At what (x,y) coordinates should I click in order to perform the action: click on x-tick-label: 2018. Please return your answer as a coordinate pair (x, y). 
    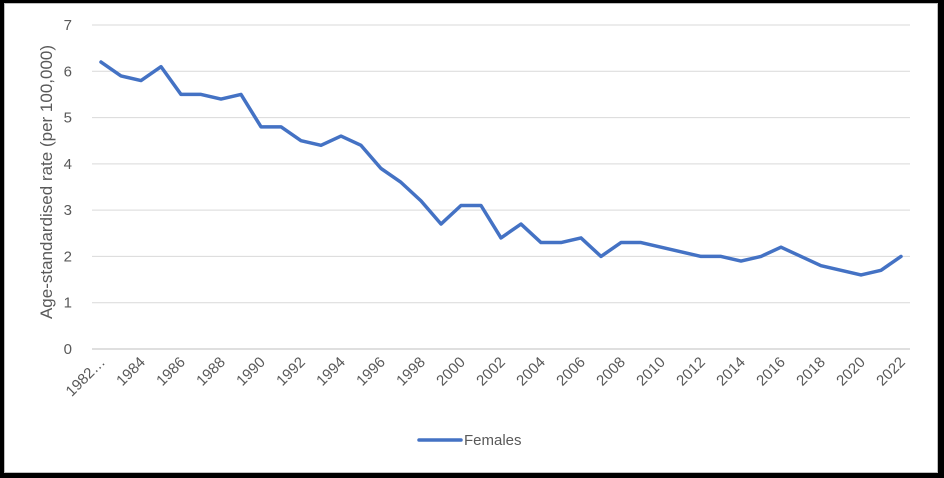
    Looking at the image, I should click on (811, 372).